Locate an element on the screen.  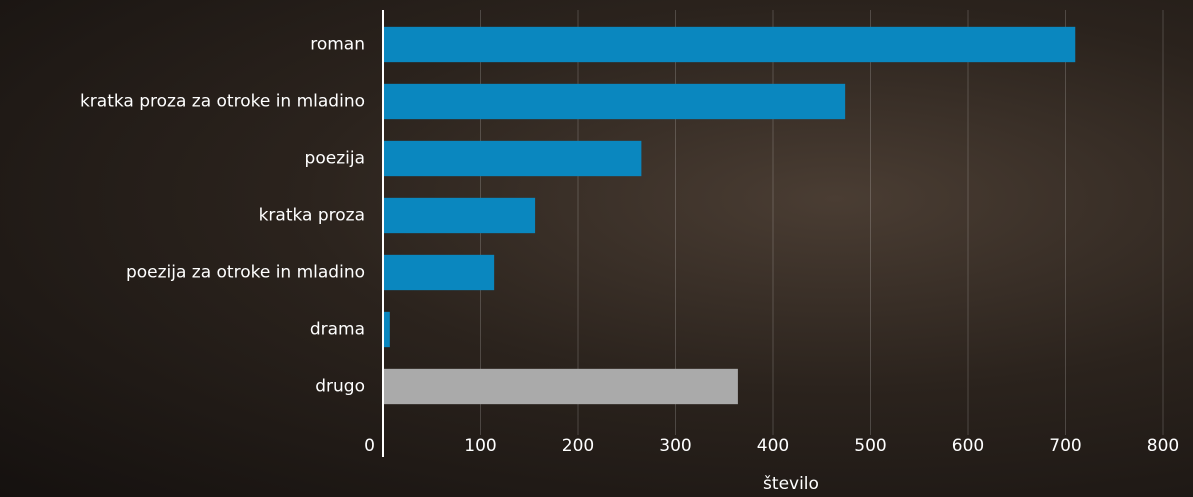
y-tick-label: poezija is located at coordinates (335, 159).